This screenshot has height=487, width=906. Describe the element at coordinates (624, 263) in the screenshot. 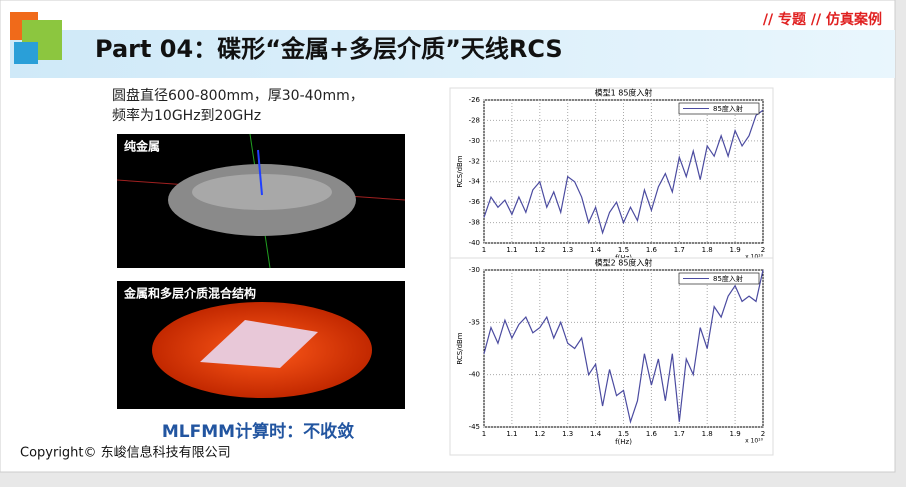

I see `chart-title: 模型2 85度入射` at that location.